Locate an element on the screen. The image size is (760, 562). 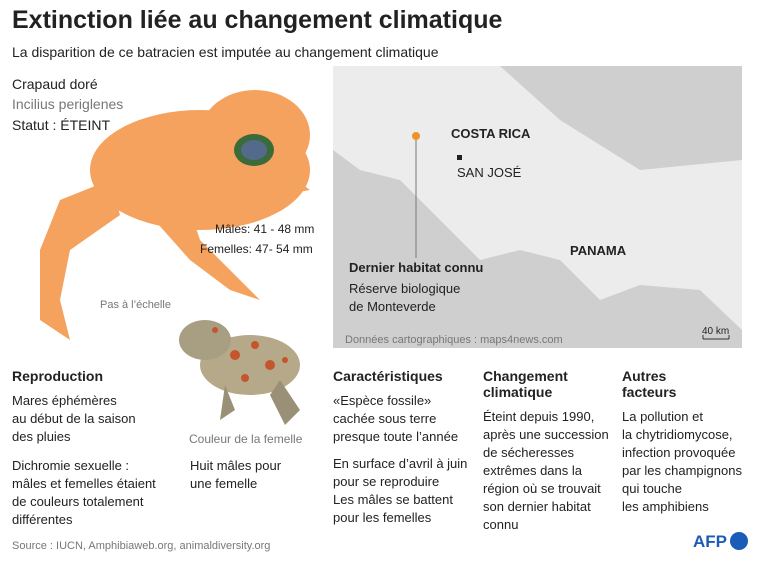
text-line: de couleurs totalement is located at coordinates (78, 501).